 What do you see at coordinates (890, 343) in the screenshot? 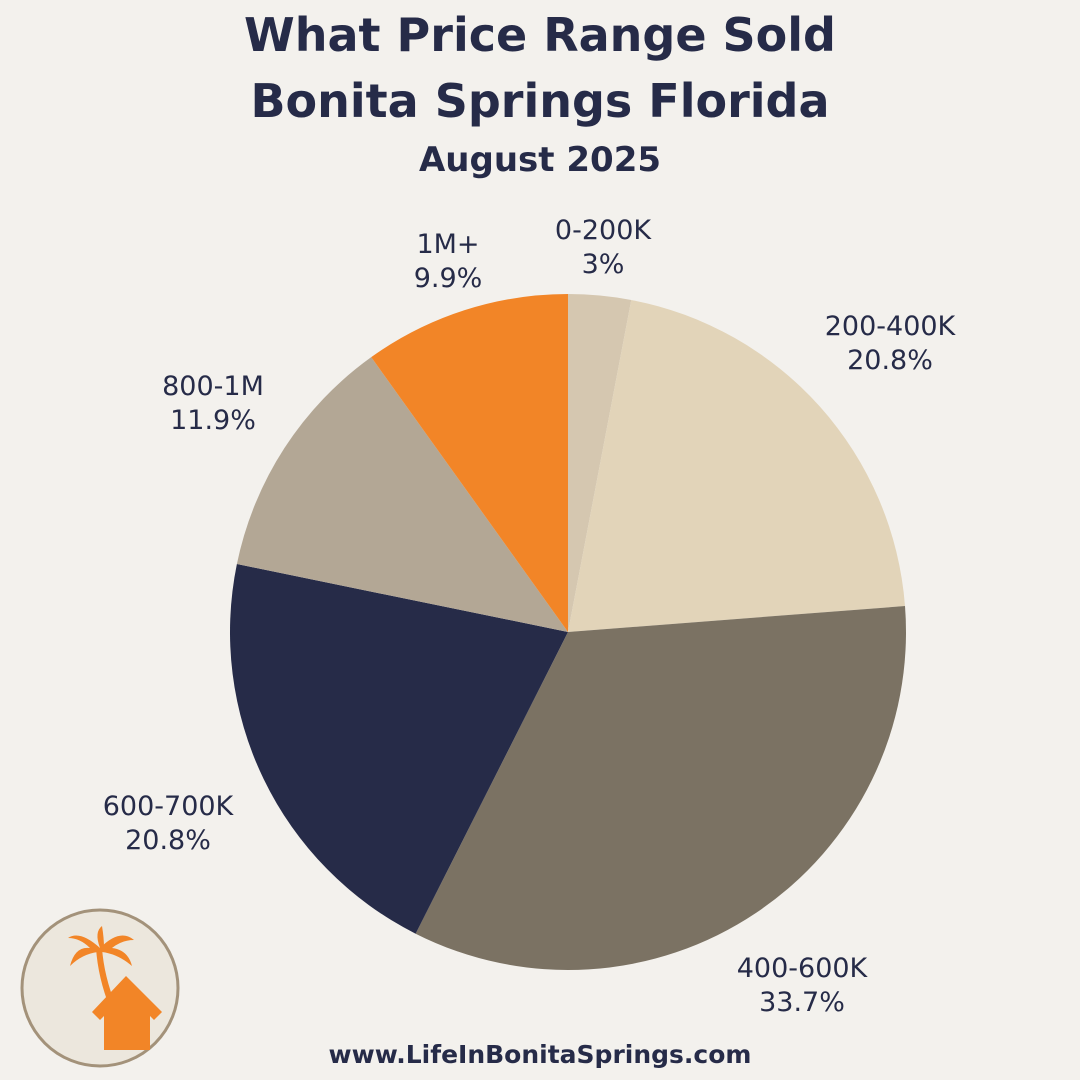
I see `label-200-400k: 200-400K 20.8%` at bounding box center [890, 343].